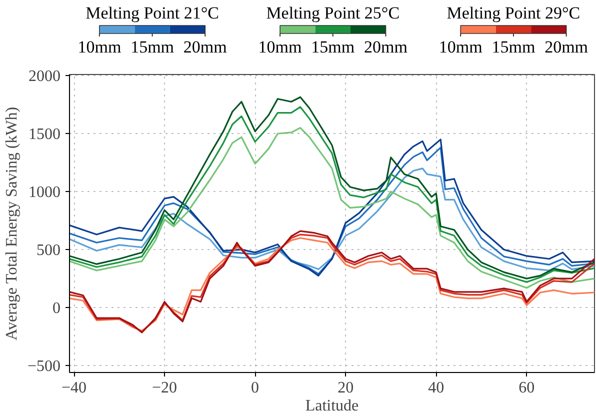  Describe the element at coordinates (48, 251) in the screenshot. I see `y-tick-label: 500` at that location.